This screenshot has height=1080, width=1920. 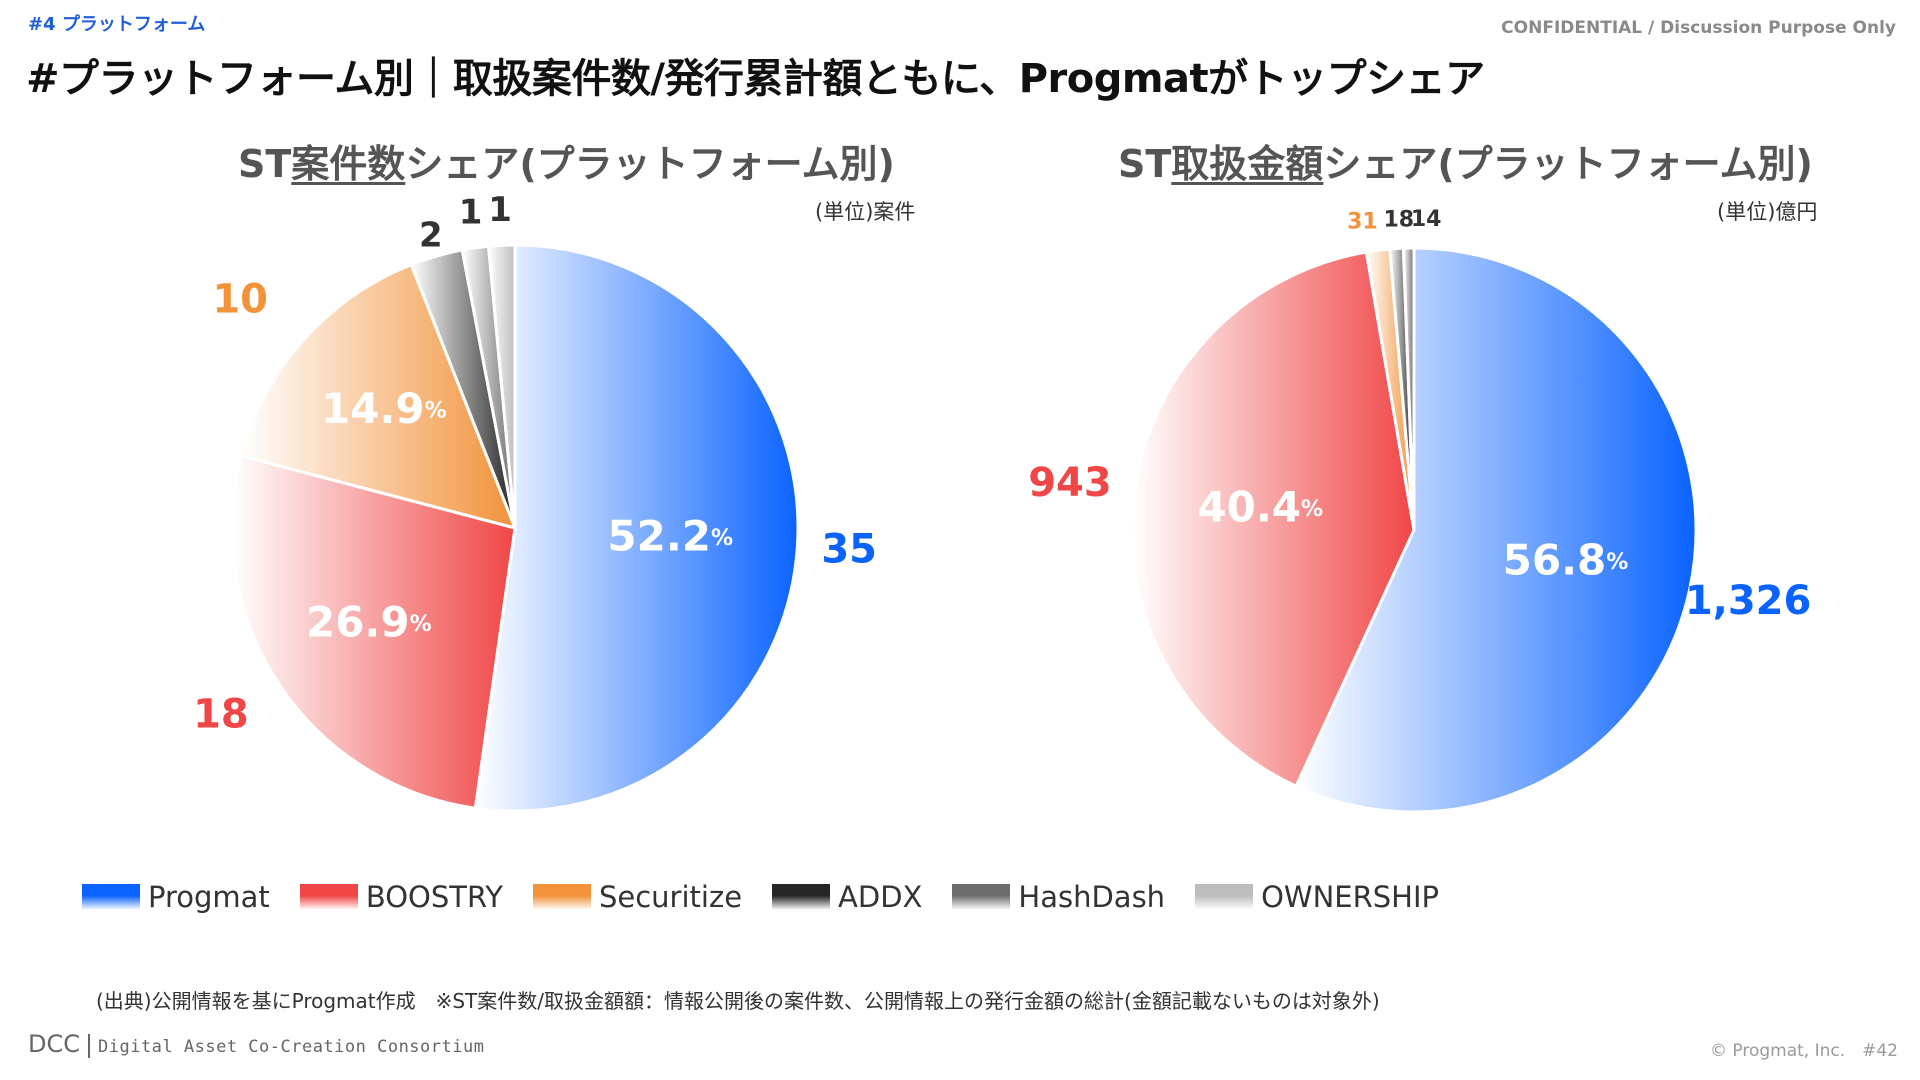 I want to click on confidential-label: CONFIDENTIAL / Discussion Purpose Only, so click(x=1698, y=28).